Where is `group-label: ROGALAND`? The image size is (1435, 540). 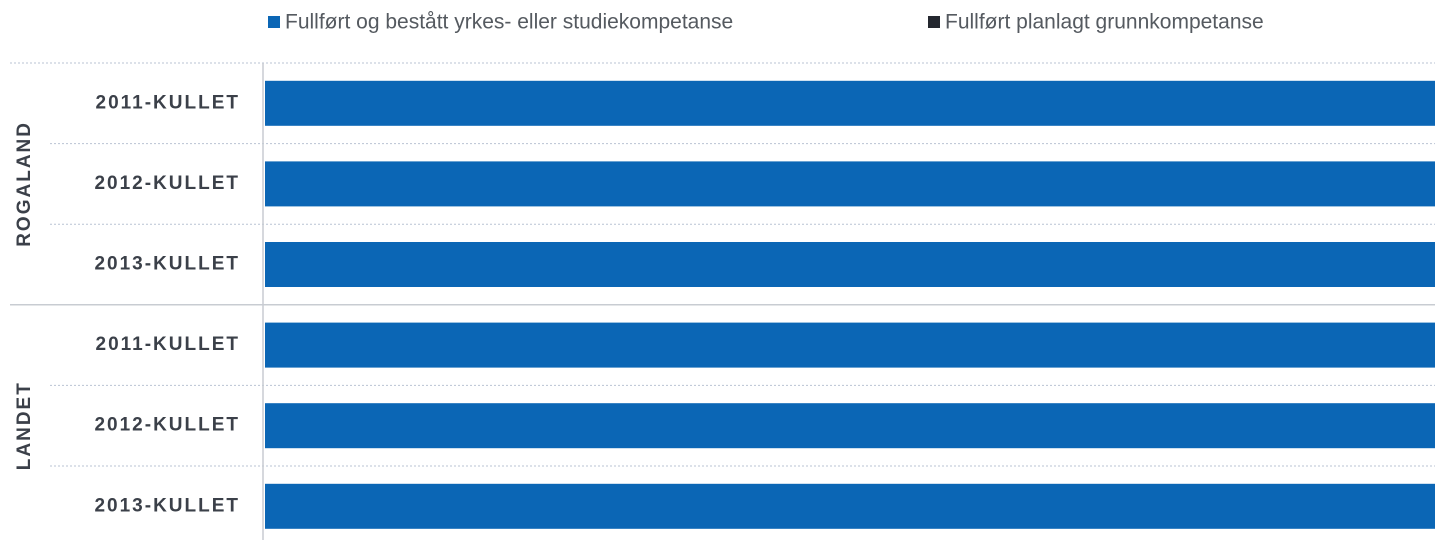 group-label: ROGALAND is located at coordinates (24, 184).